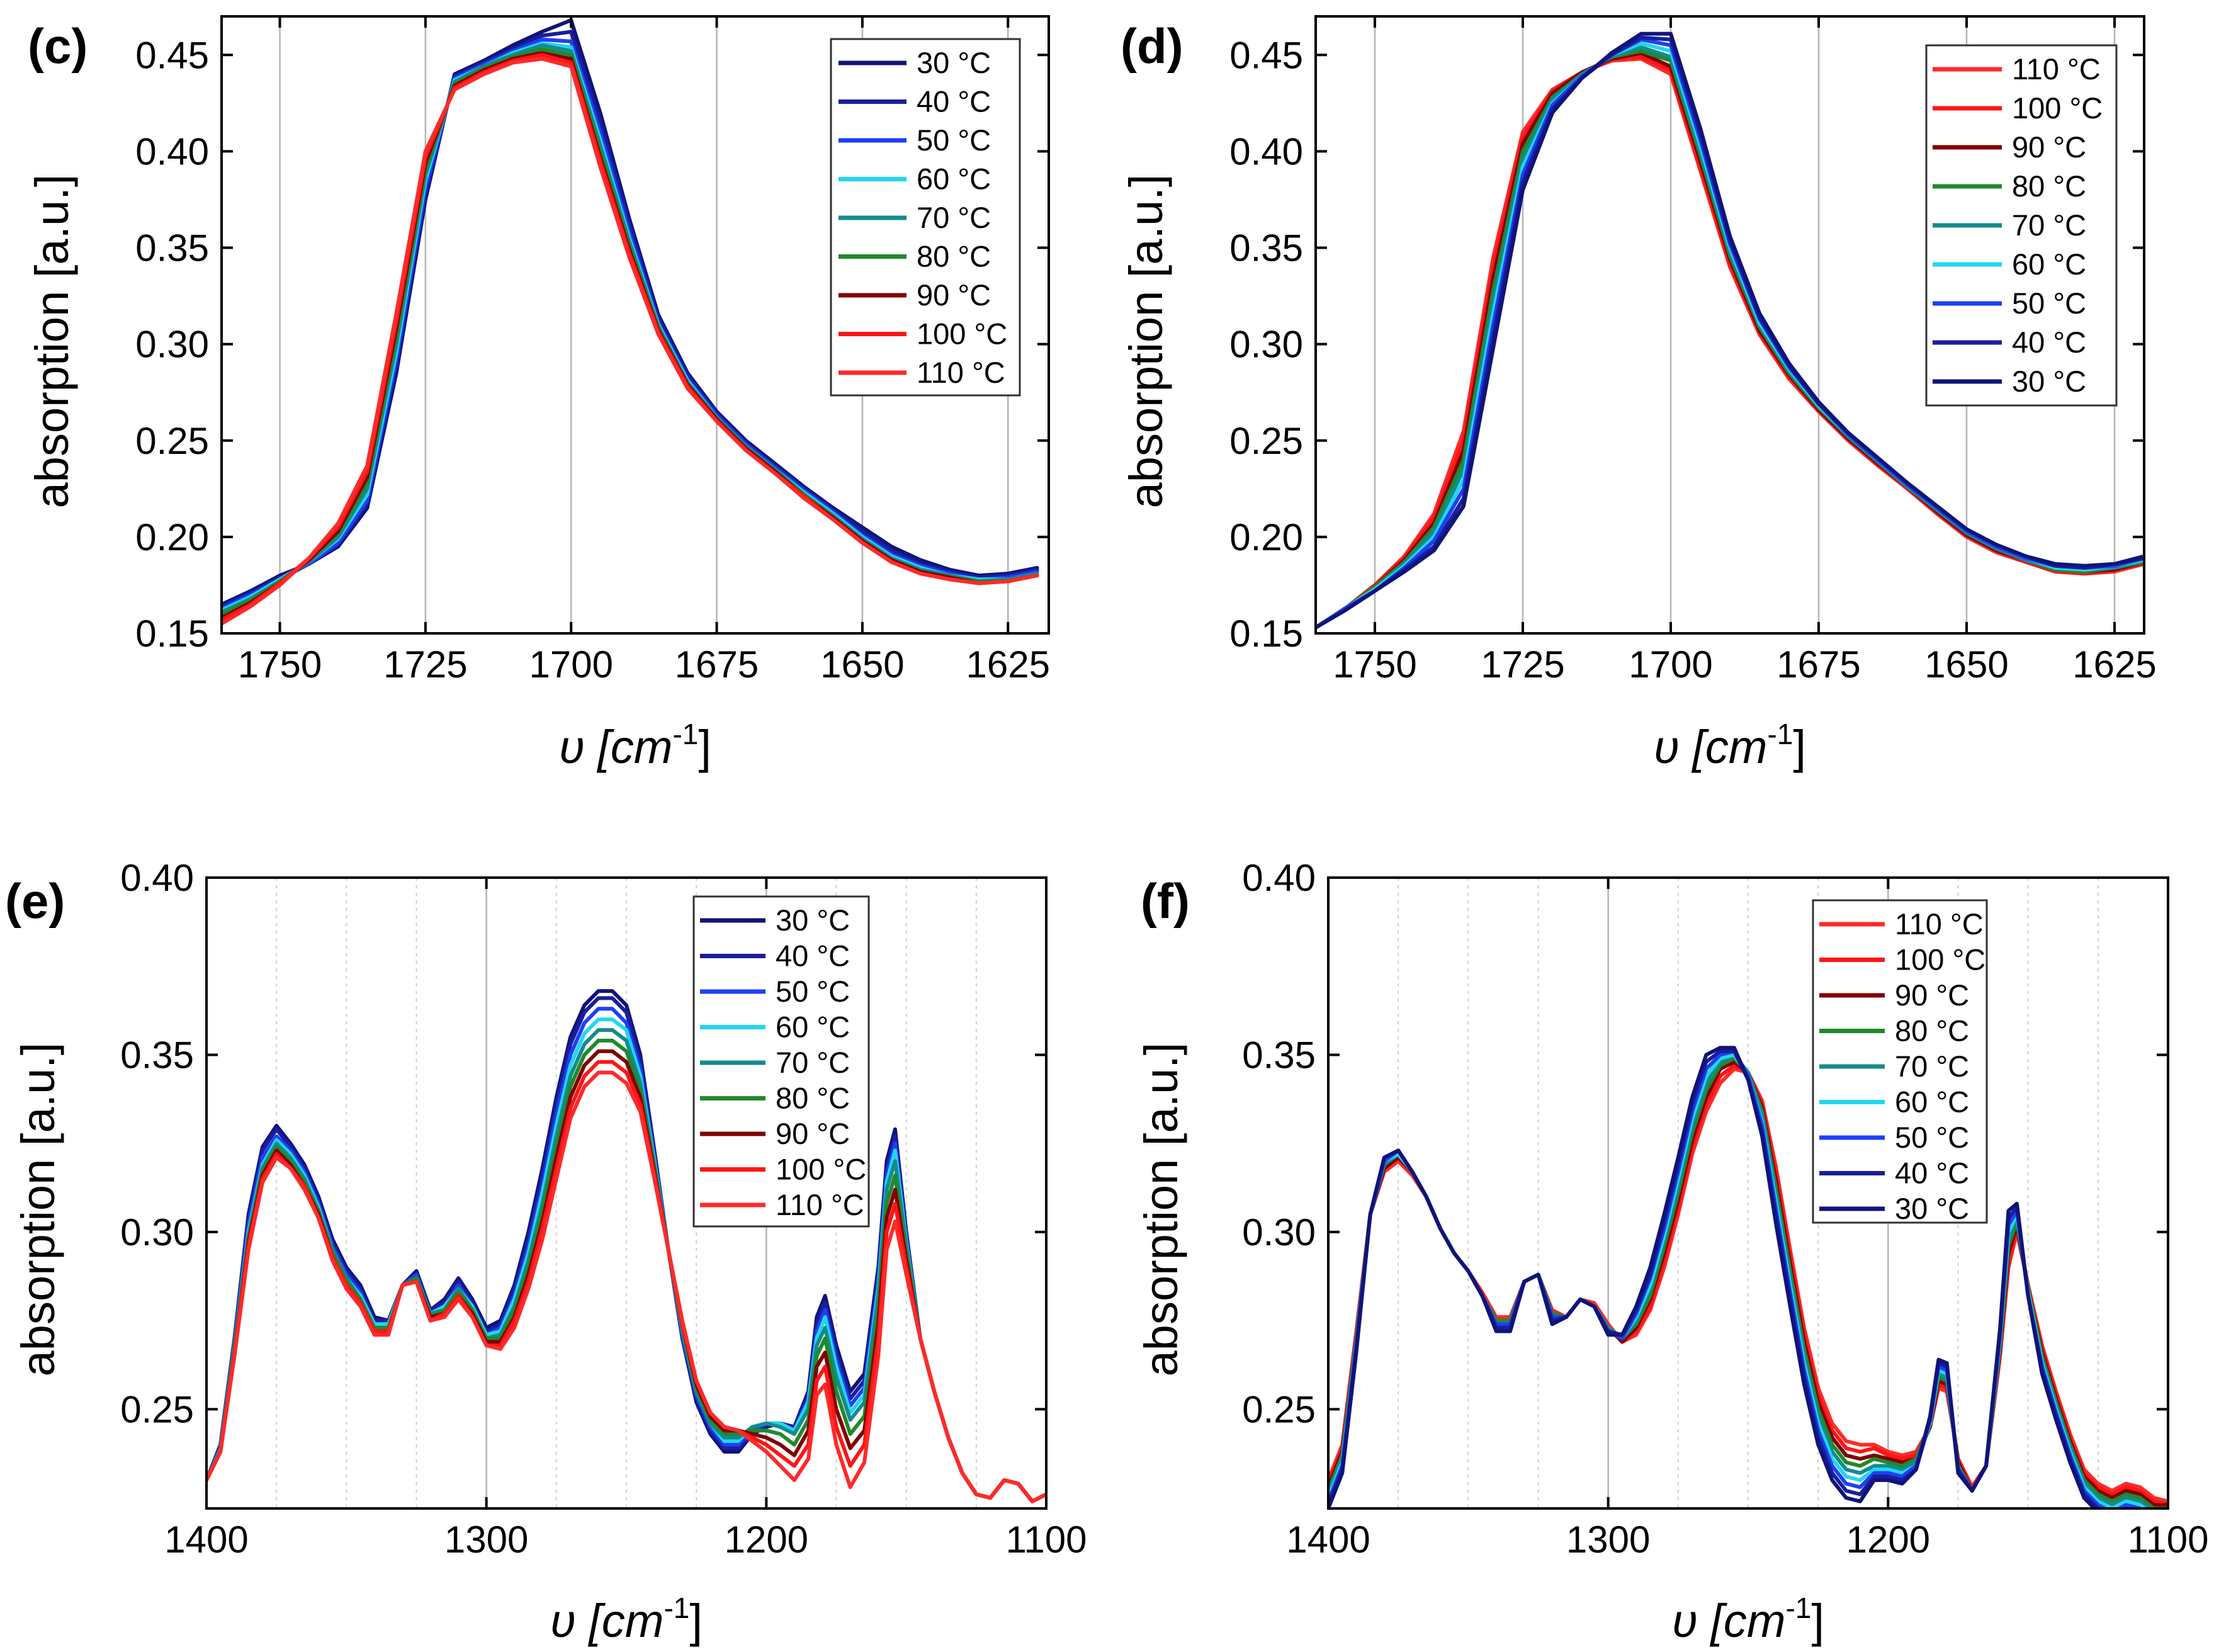  What do you see at coordinates (1328, 1540) in the screenshot?
I see `x-tick-label: 1400` at bounding box center [1328, 1540].